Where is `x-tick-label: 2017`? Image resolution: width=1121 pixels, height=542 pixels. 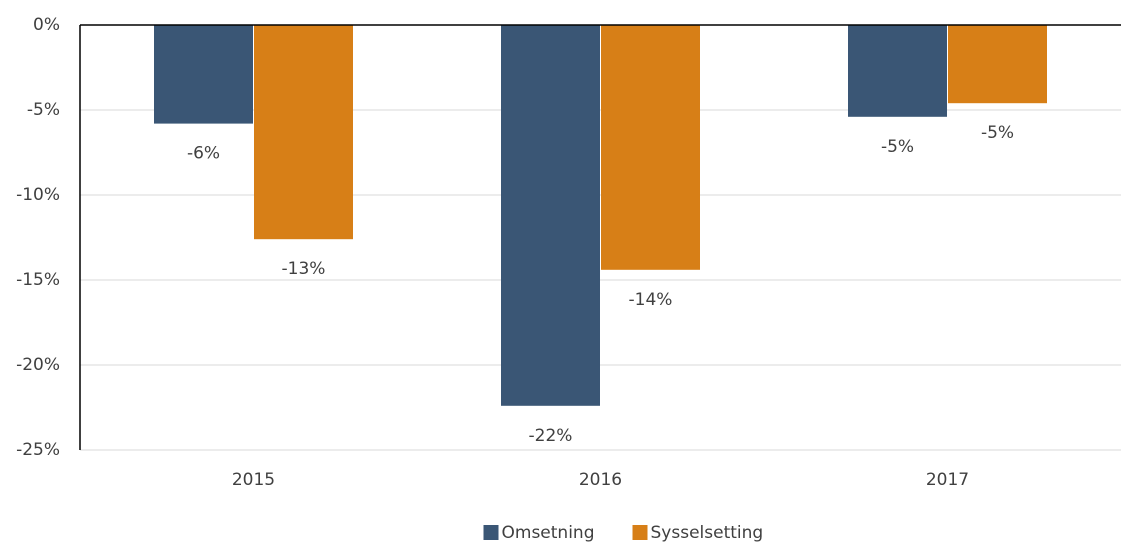
x-tick-label: 2017 is located at coordinates (947, 480).